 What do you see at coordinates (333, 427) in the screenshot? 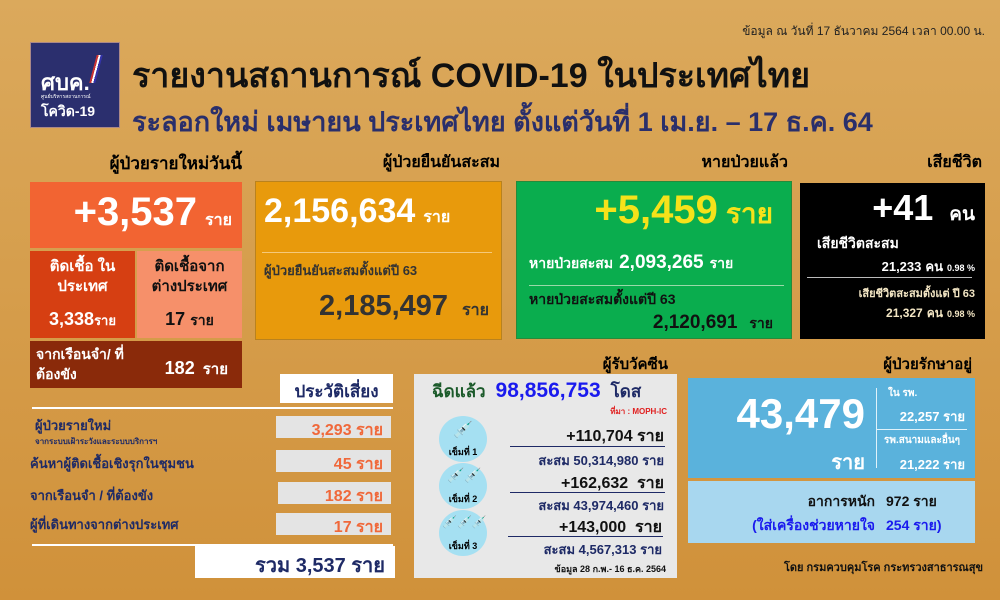
I see `risk-value: 3,293 ราย` at bounding box center [333, 427].